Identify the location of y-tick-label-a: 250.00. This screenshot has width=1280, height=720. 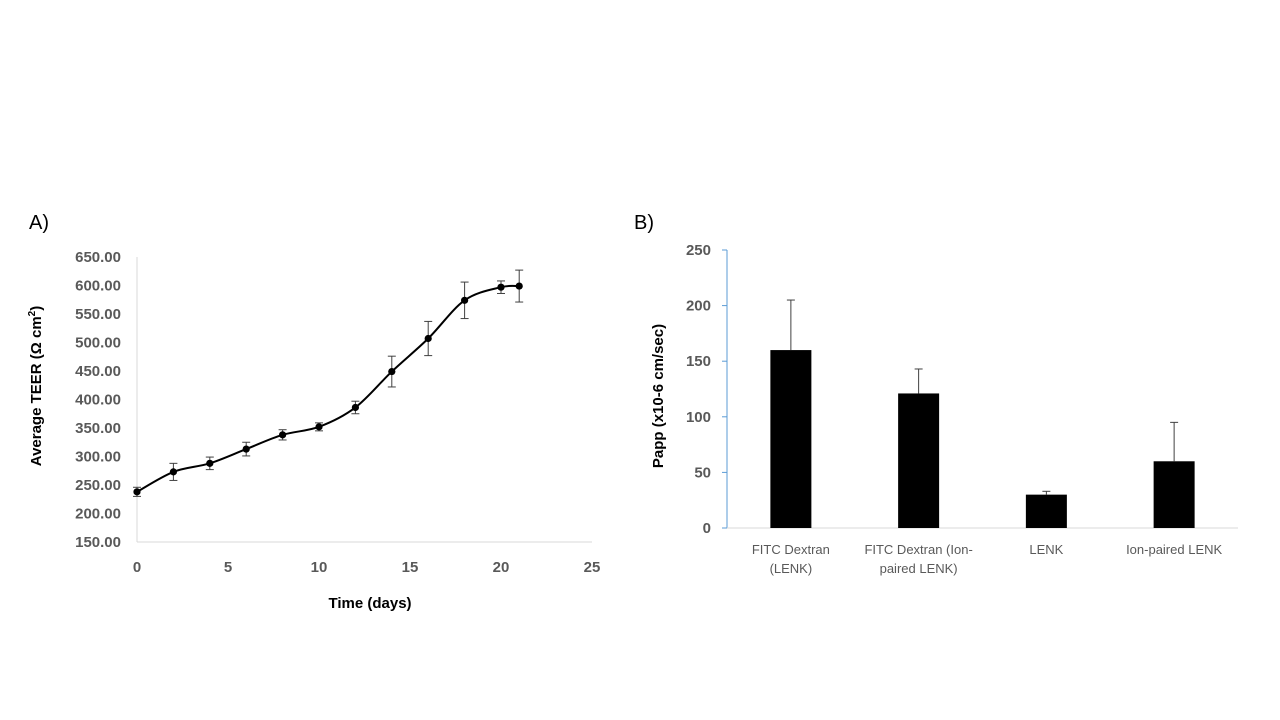
(98, 485).